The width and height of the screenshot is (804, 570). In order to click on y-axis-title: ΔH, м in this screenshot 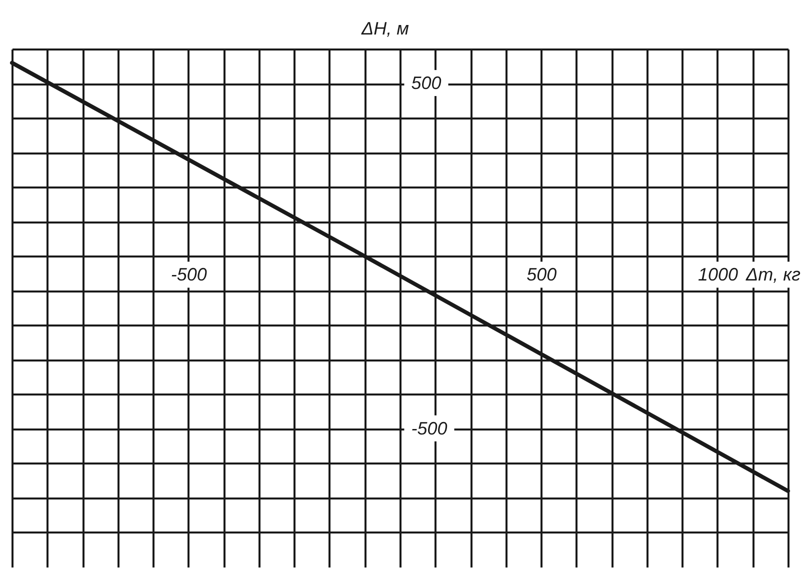, I will do `click(384, 28)`.